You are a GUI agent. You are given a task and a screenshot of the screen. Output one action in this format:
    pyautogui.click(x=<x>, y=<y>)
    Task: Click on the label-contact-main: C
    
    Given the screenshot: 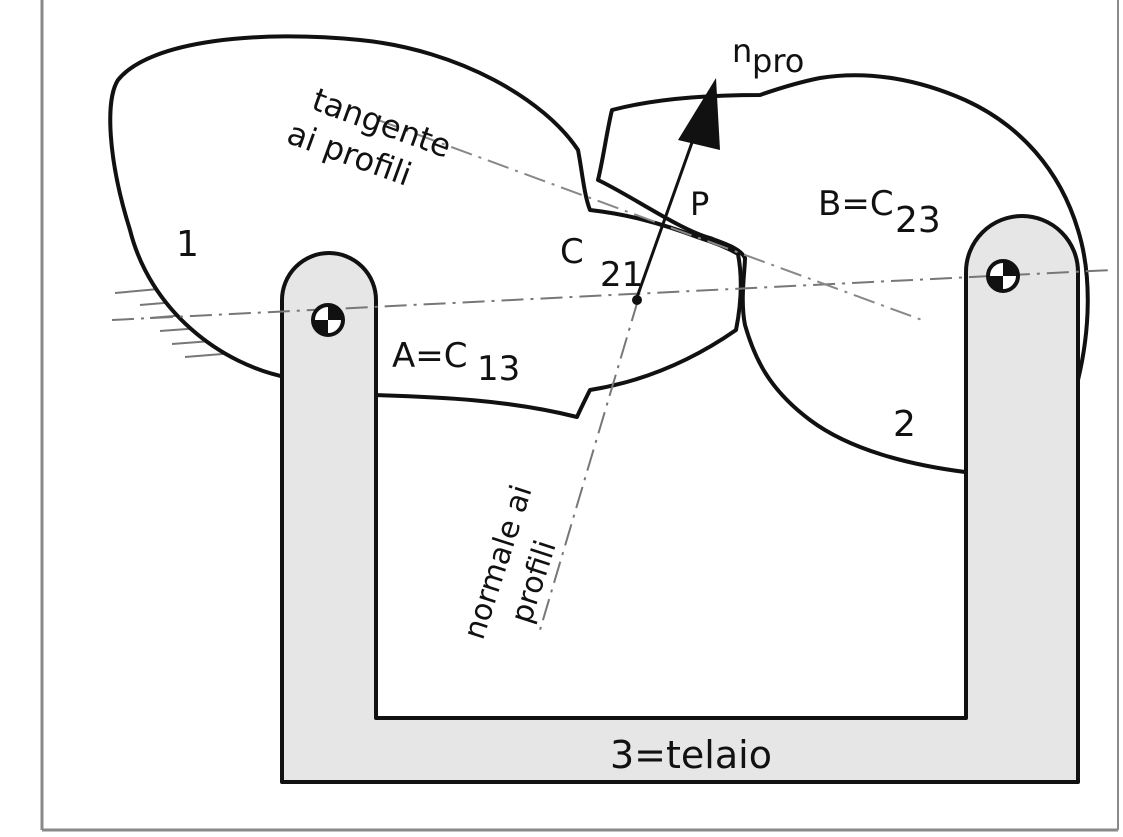 What is the action you would take?
    pyautogui.click(x=572, y=252)
    